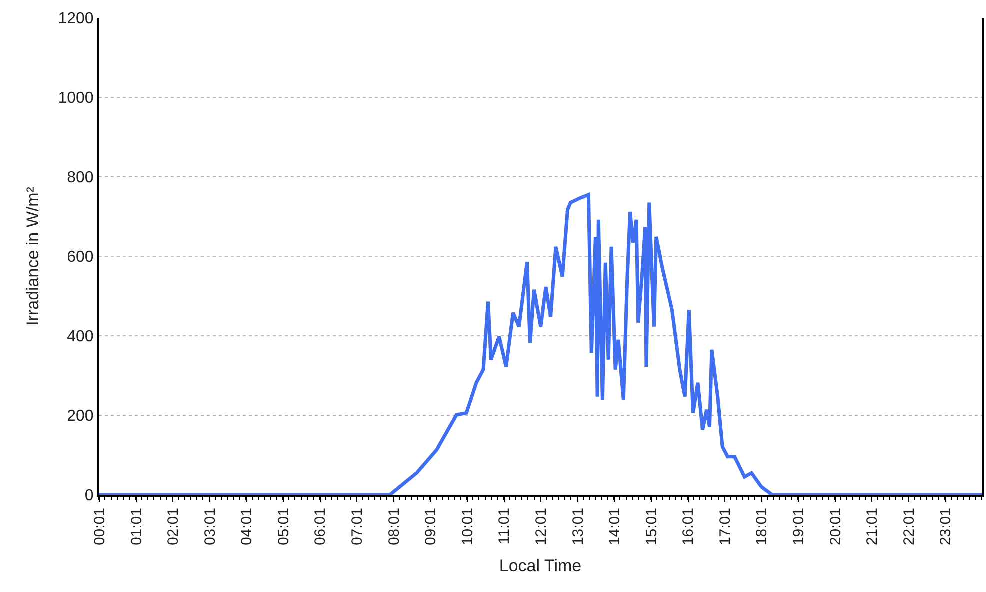 The height and width of the screenshot is (592, 986). I want to click on y-tick-label: 800, so click(80, 178).